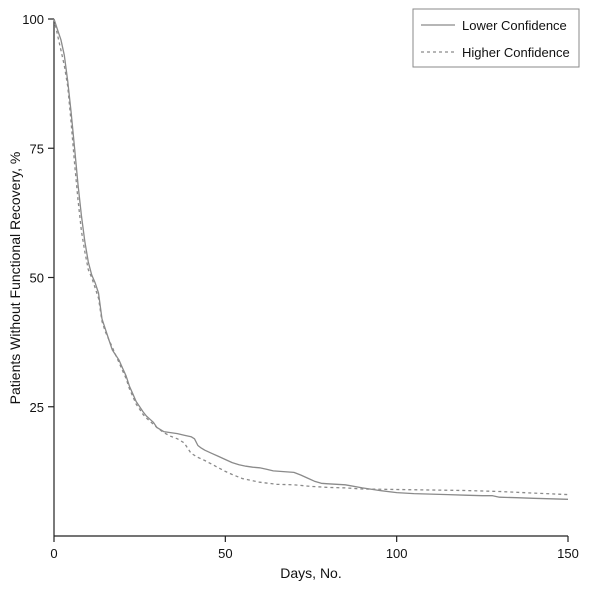 The height and width of the screenshot is (590, 590). Describe the element at coordinates (397, 553) in the screenshot. I see `x-tick-label: 100` at that location.